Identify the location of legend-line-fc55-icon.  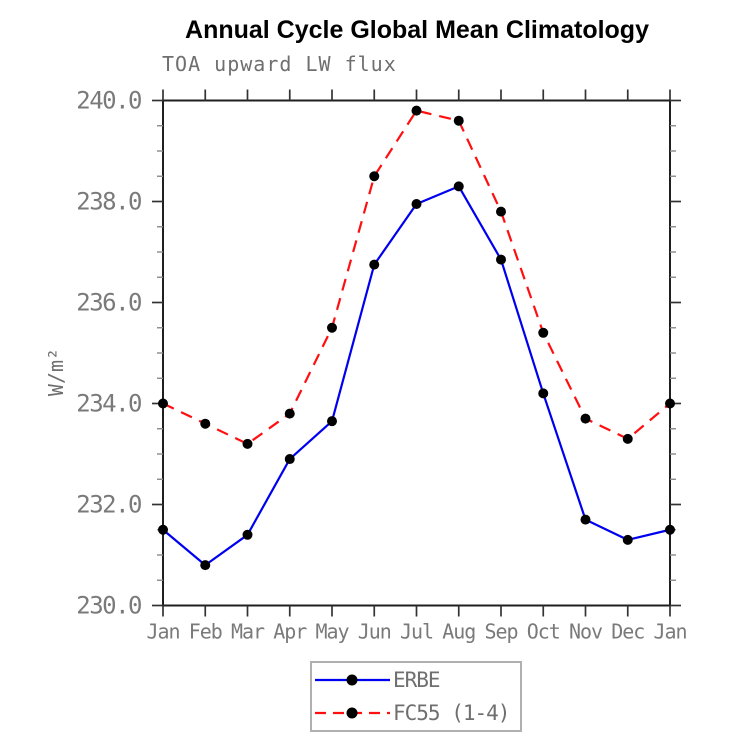
(352, 713).